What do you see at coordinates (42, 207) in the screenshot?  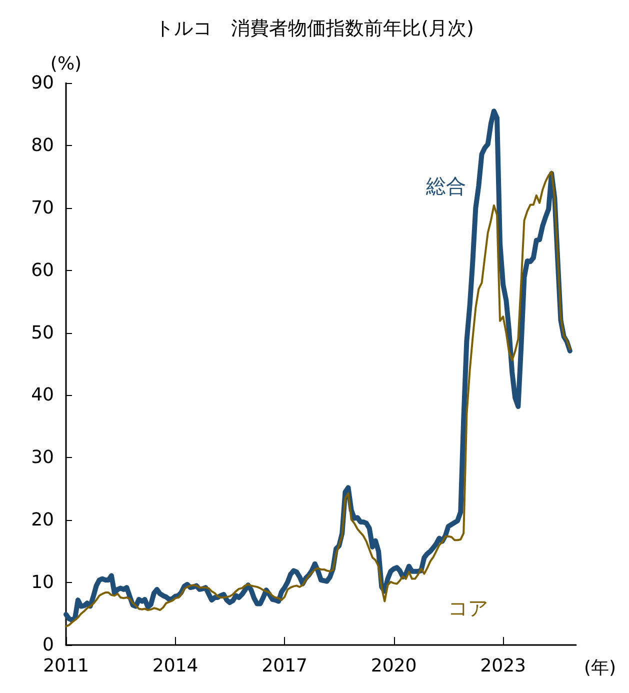 I see `y-tick-label: 70` at bounding box center [42, 207].